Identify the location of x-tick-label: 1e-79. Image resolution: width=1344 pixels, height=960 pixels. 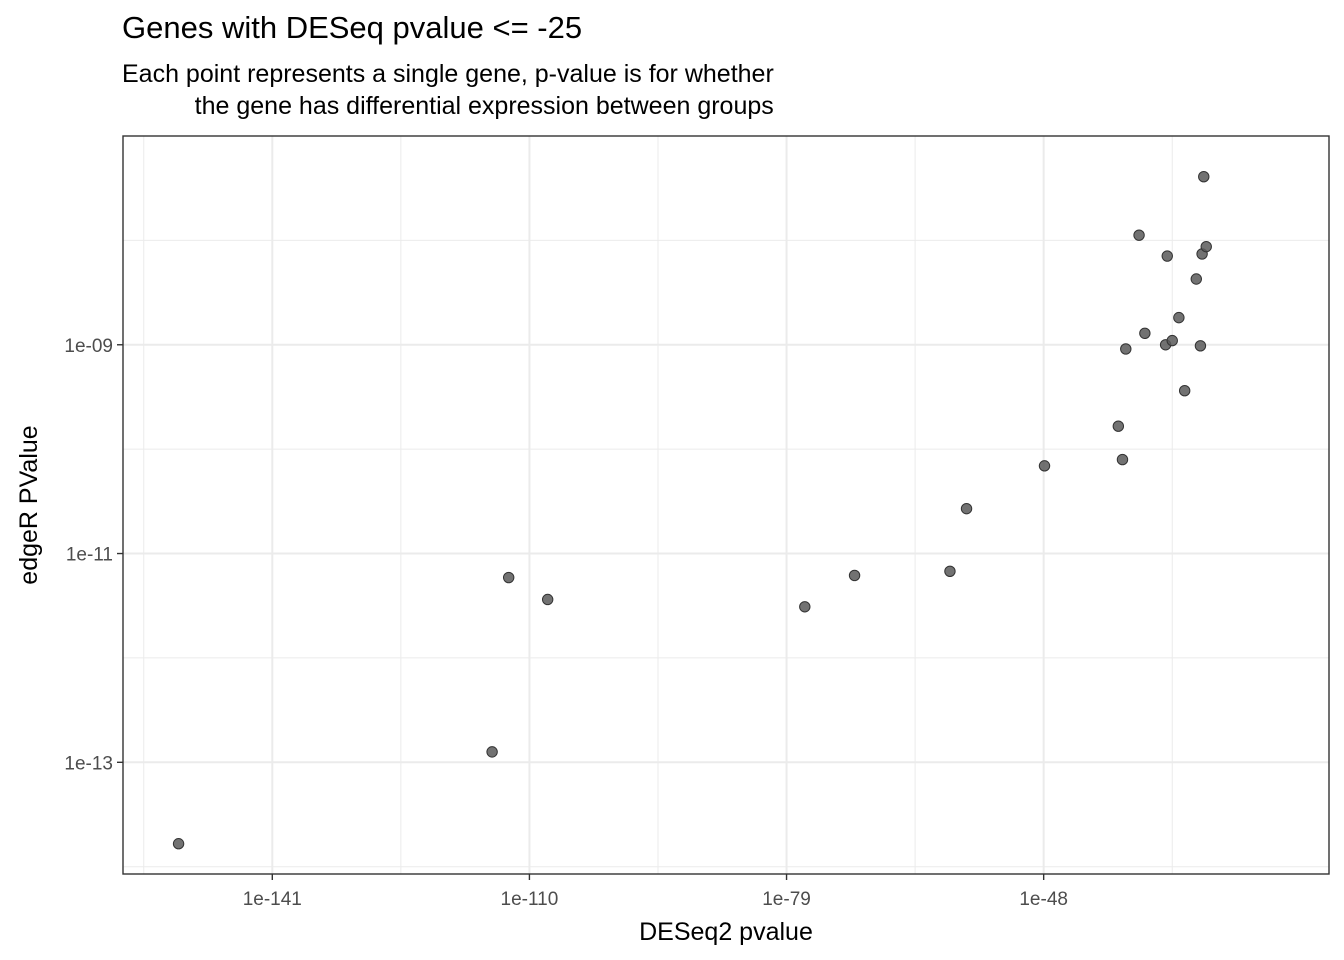
(786, 899).